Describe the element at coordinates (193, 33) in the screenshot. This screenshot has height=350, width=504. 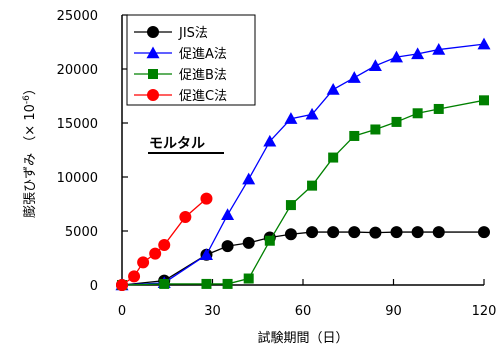
I see `legend-entry-label: JIS法` at that location.